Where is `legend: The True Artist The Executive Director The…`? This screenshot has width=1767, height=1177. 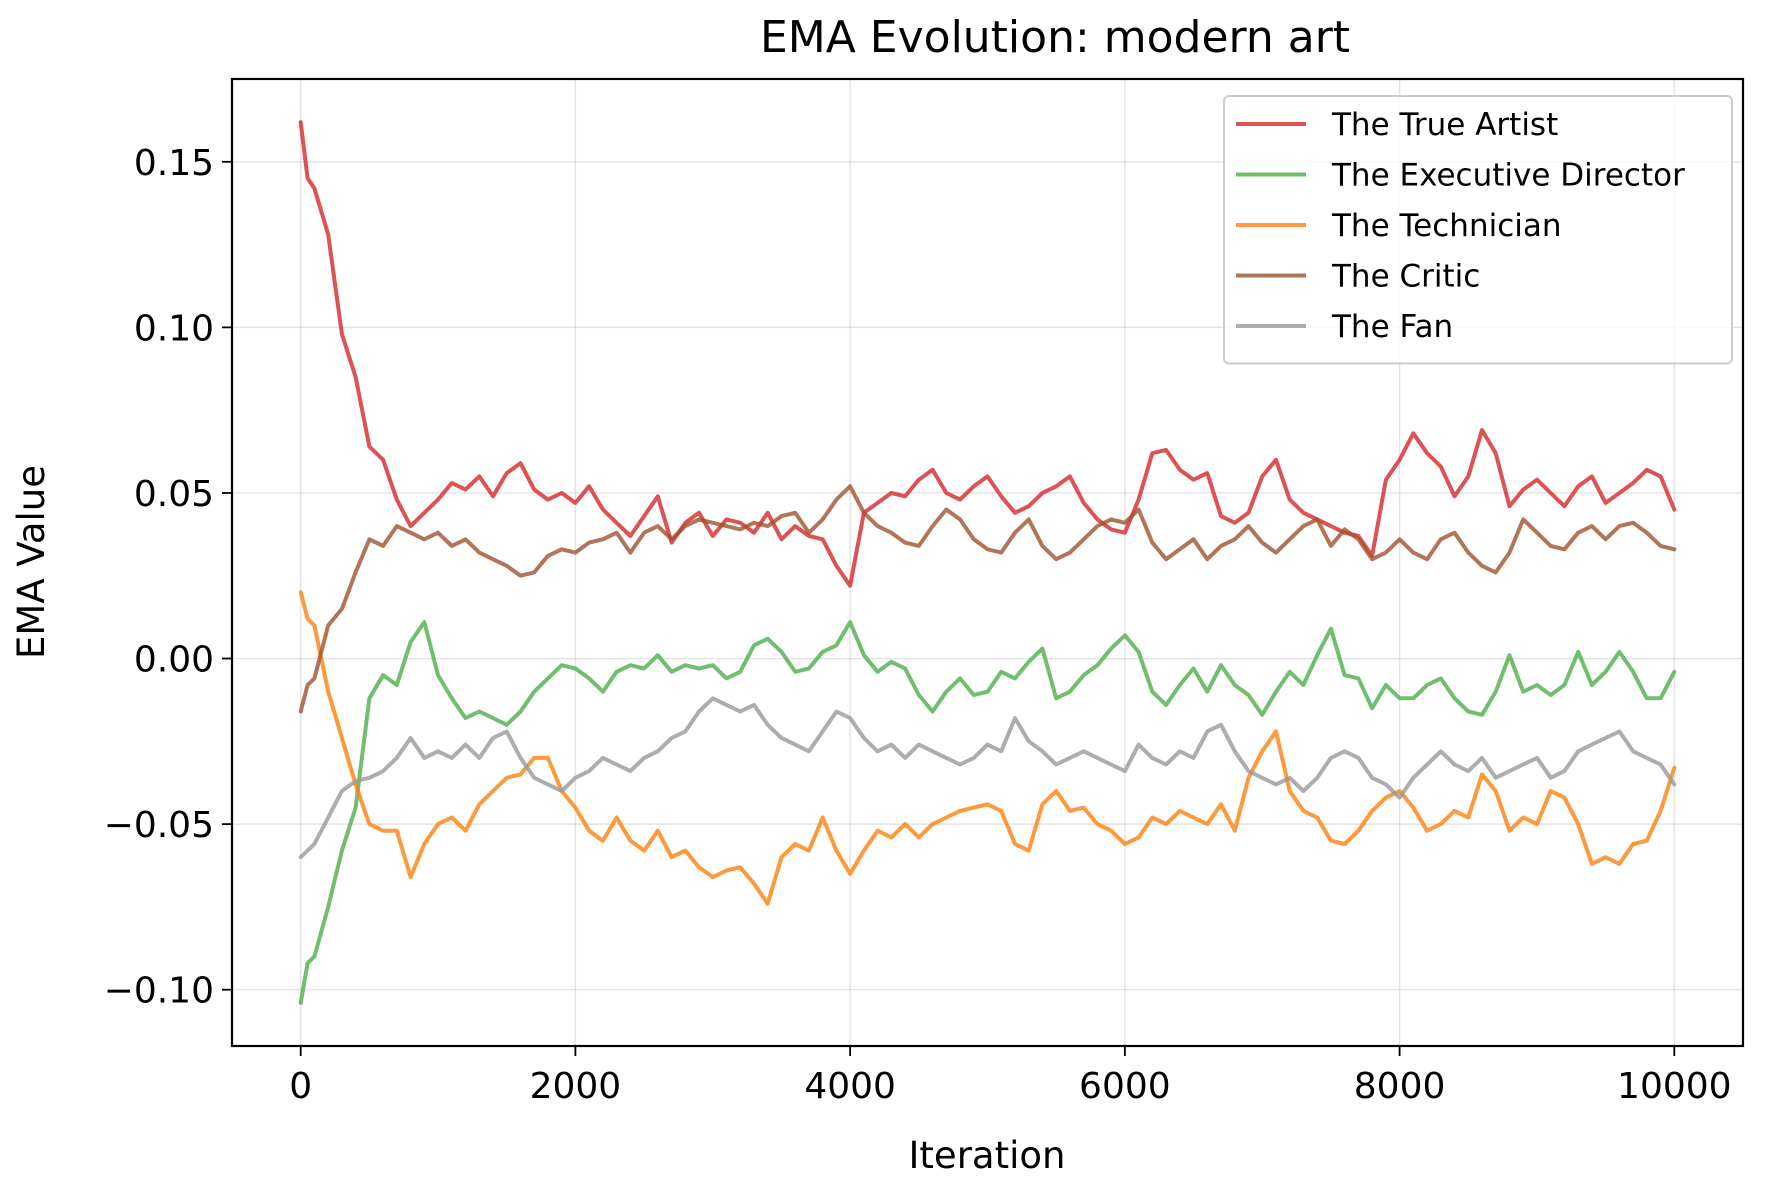 legend: The True Artist The Executive Director The… is located at coordinates (1478, 230).